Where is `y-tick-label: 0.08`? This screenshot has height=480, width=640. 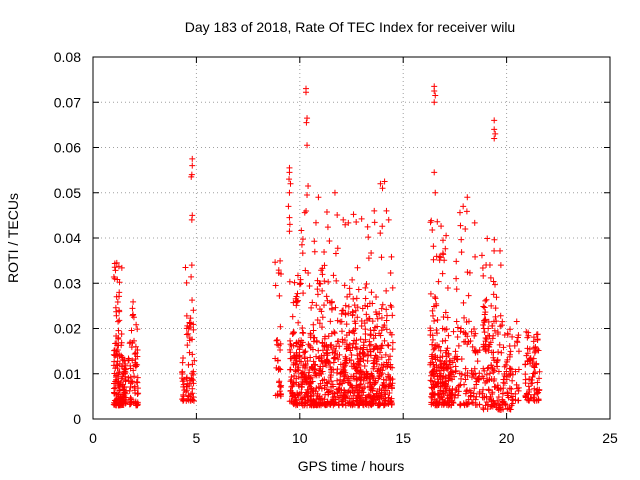 y-tick-label: 0.08 is located at coordinates (67, 57).